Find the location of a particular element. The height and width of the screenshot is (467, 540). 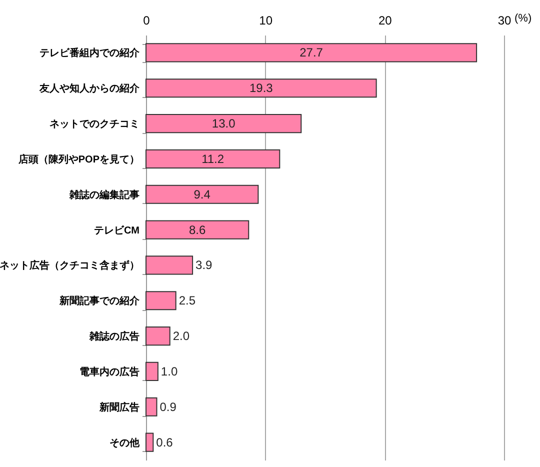

y-tick-label: テレビCM is located at coordinates (117, 230).